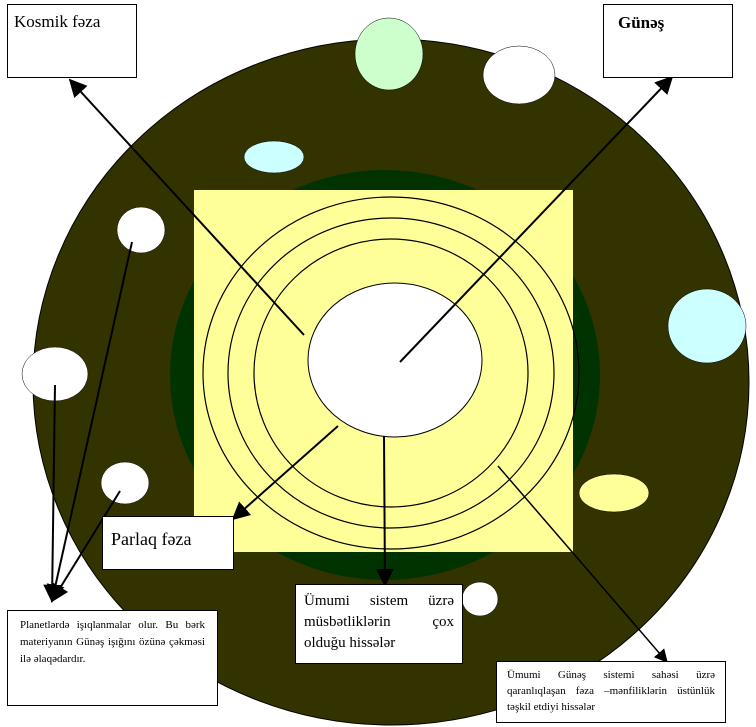 This screenshot has width=756, height=727. I want to click on planet-light-green, so click(389, 54).